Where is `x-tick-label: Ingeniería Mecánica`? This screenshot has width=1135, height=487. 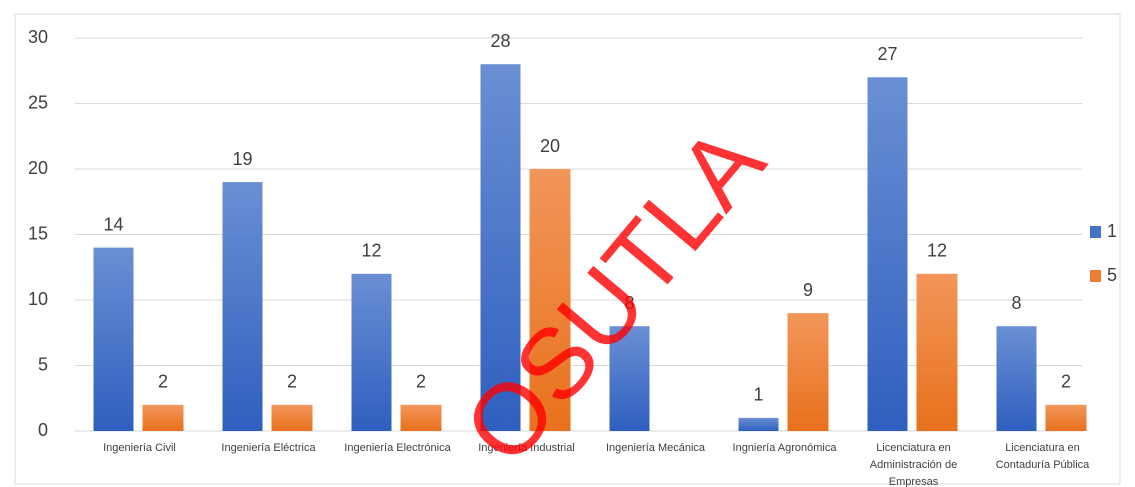
x-tick-label: Ingeniería Mecánica is located at coordinates (656, 448).